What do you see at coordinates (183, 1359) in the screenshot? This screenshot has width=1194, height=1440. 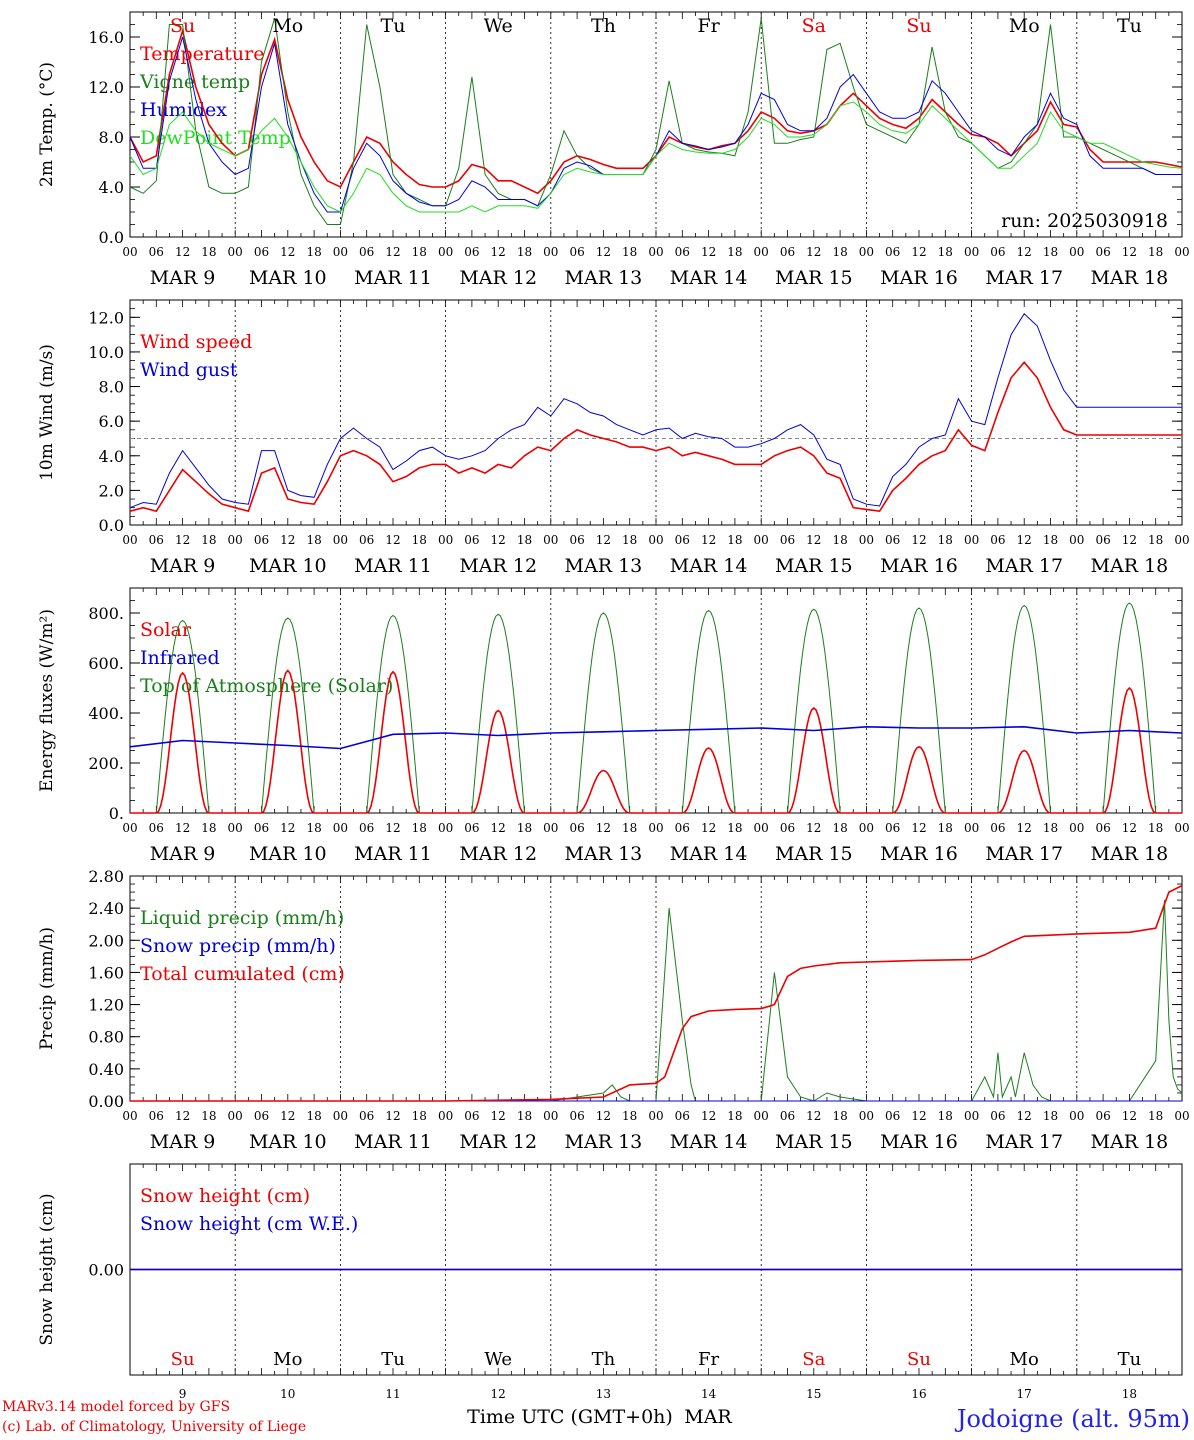 I see `day-name-bottom: Su` at bounding box center [183, 1359].